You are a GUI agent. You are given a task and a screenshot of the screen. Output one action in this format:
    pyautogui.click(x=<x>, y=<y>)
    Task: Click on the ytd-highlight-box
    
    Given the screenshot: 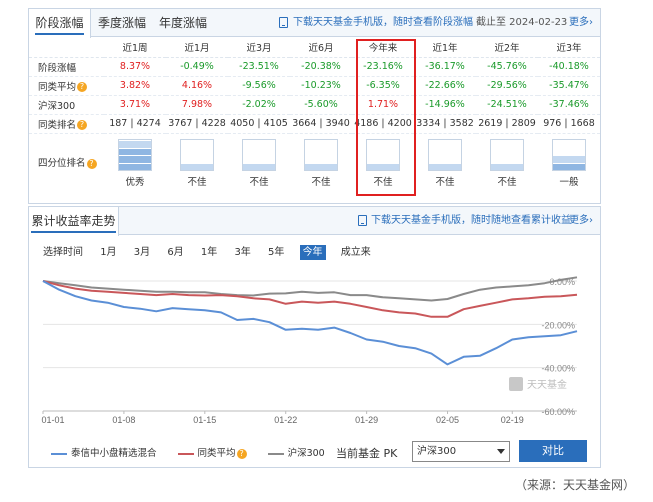 What is the action you would take?
    pyautogui.click(x=386, y=117)
    